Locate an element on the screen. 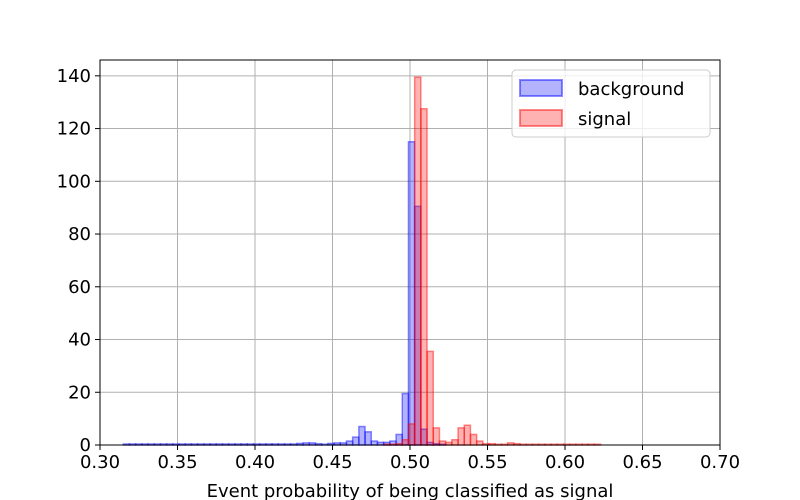  x-tick-label: 0.70 is located at coordinates (720, 462).